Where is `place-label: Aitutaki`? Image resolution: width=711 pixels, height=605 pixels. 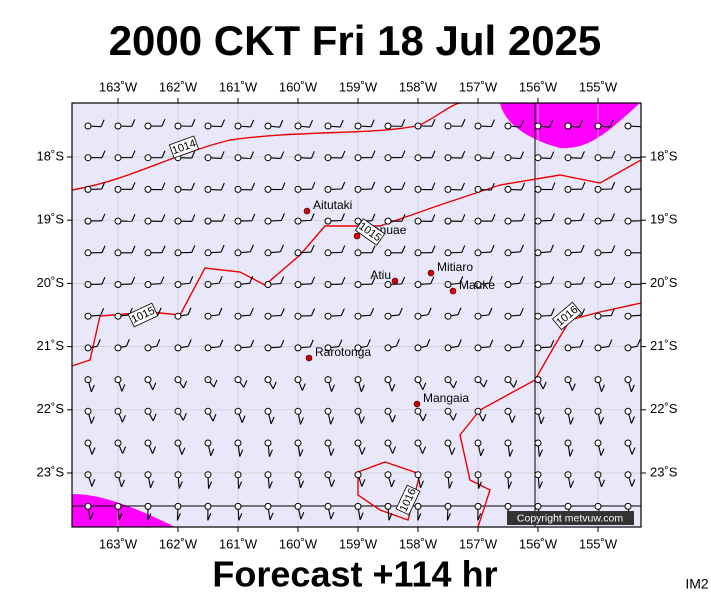 place-label: Aitutaki is located at coordinates (332, 205).